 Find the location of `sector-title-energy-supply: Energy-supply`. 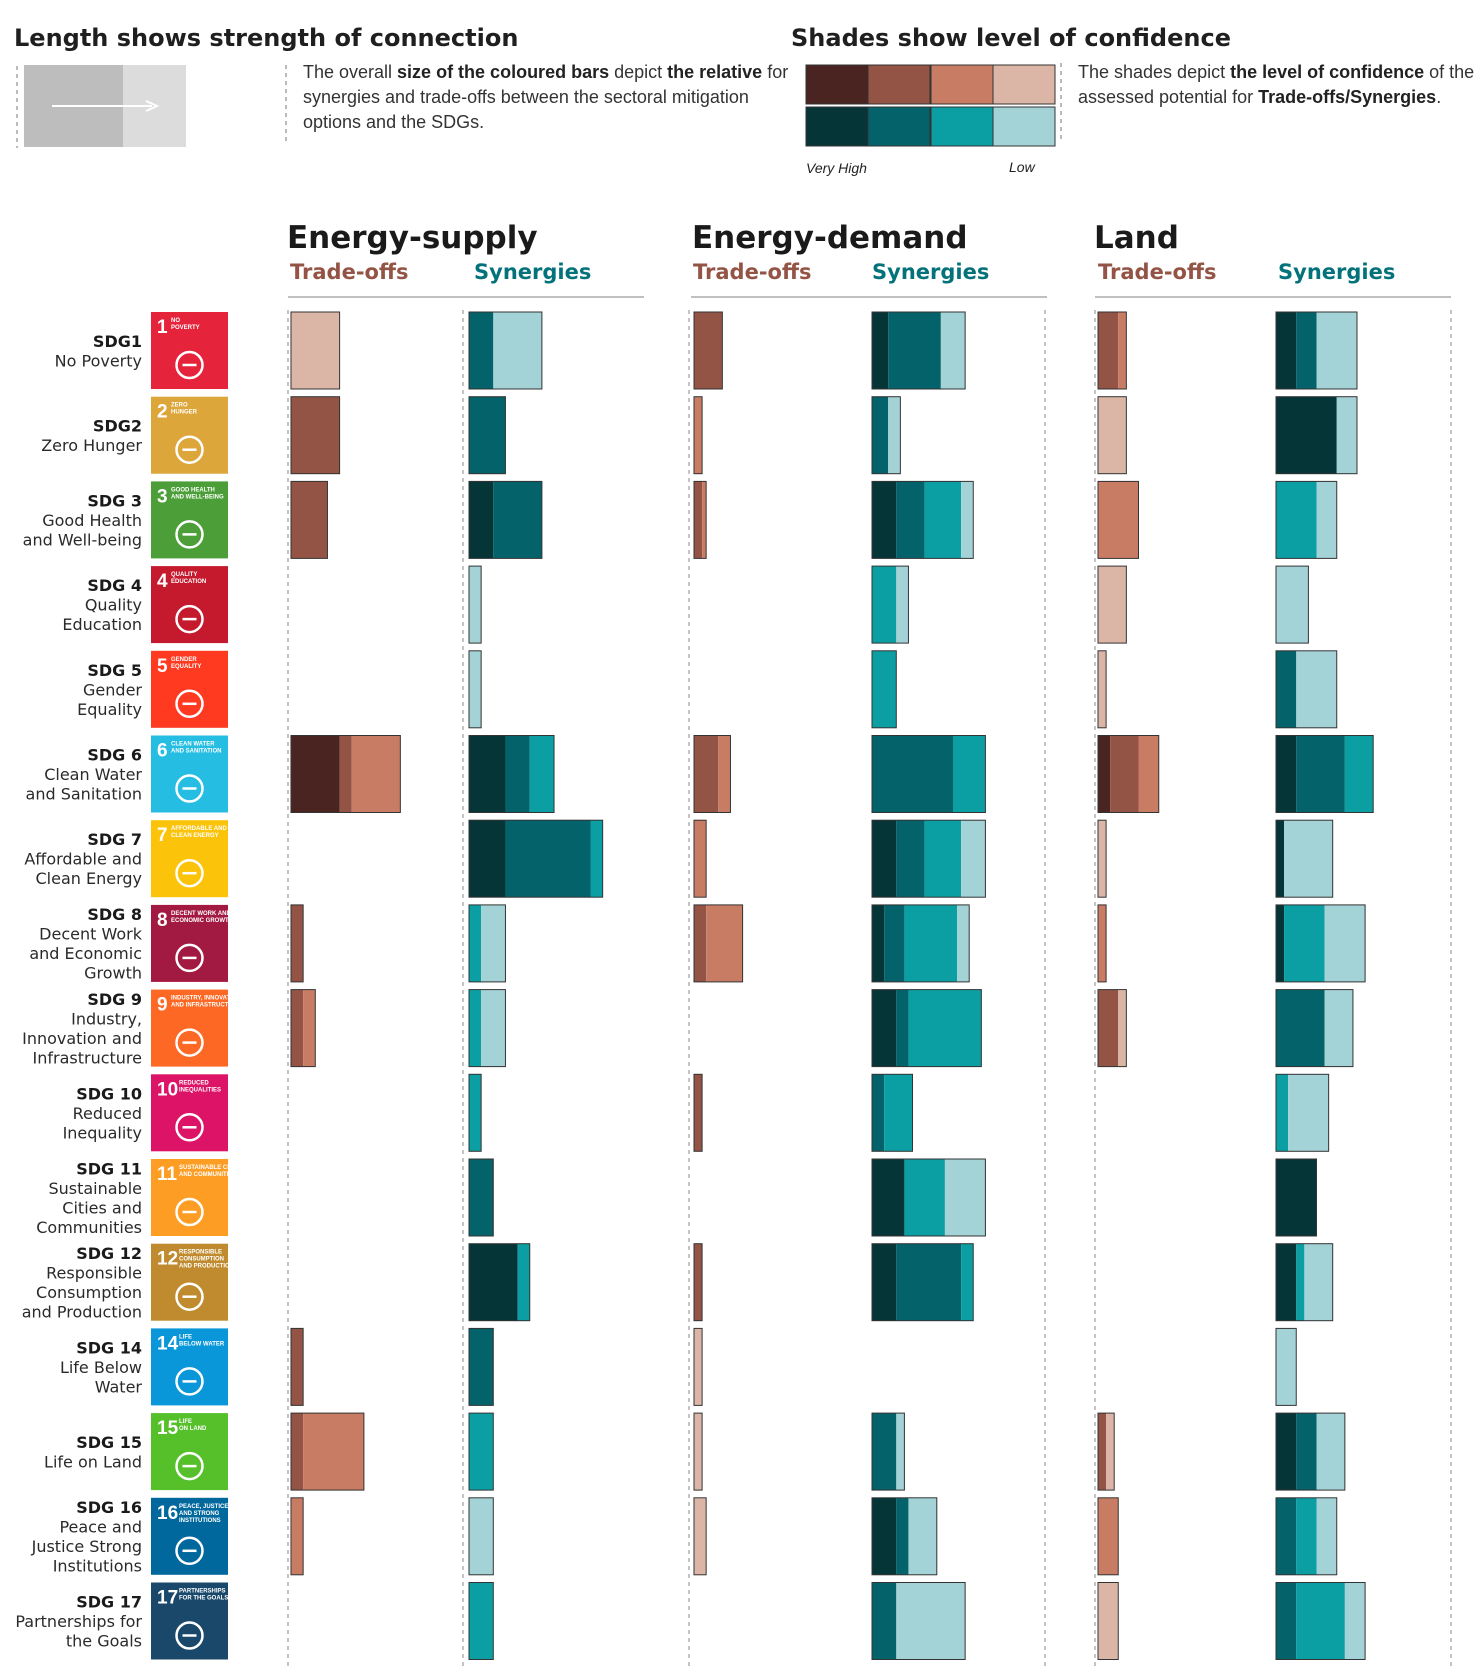

sector-title-energy-supply: Energy-supply is located at coordinates (412, 238).